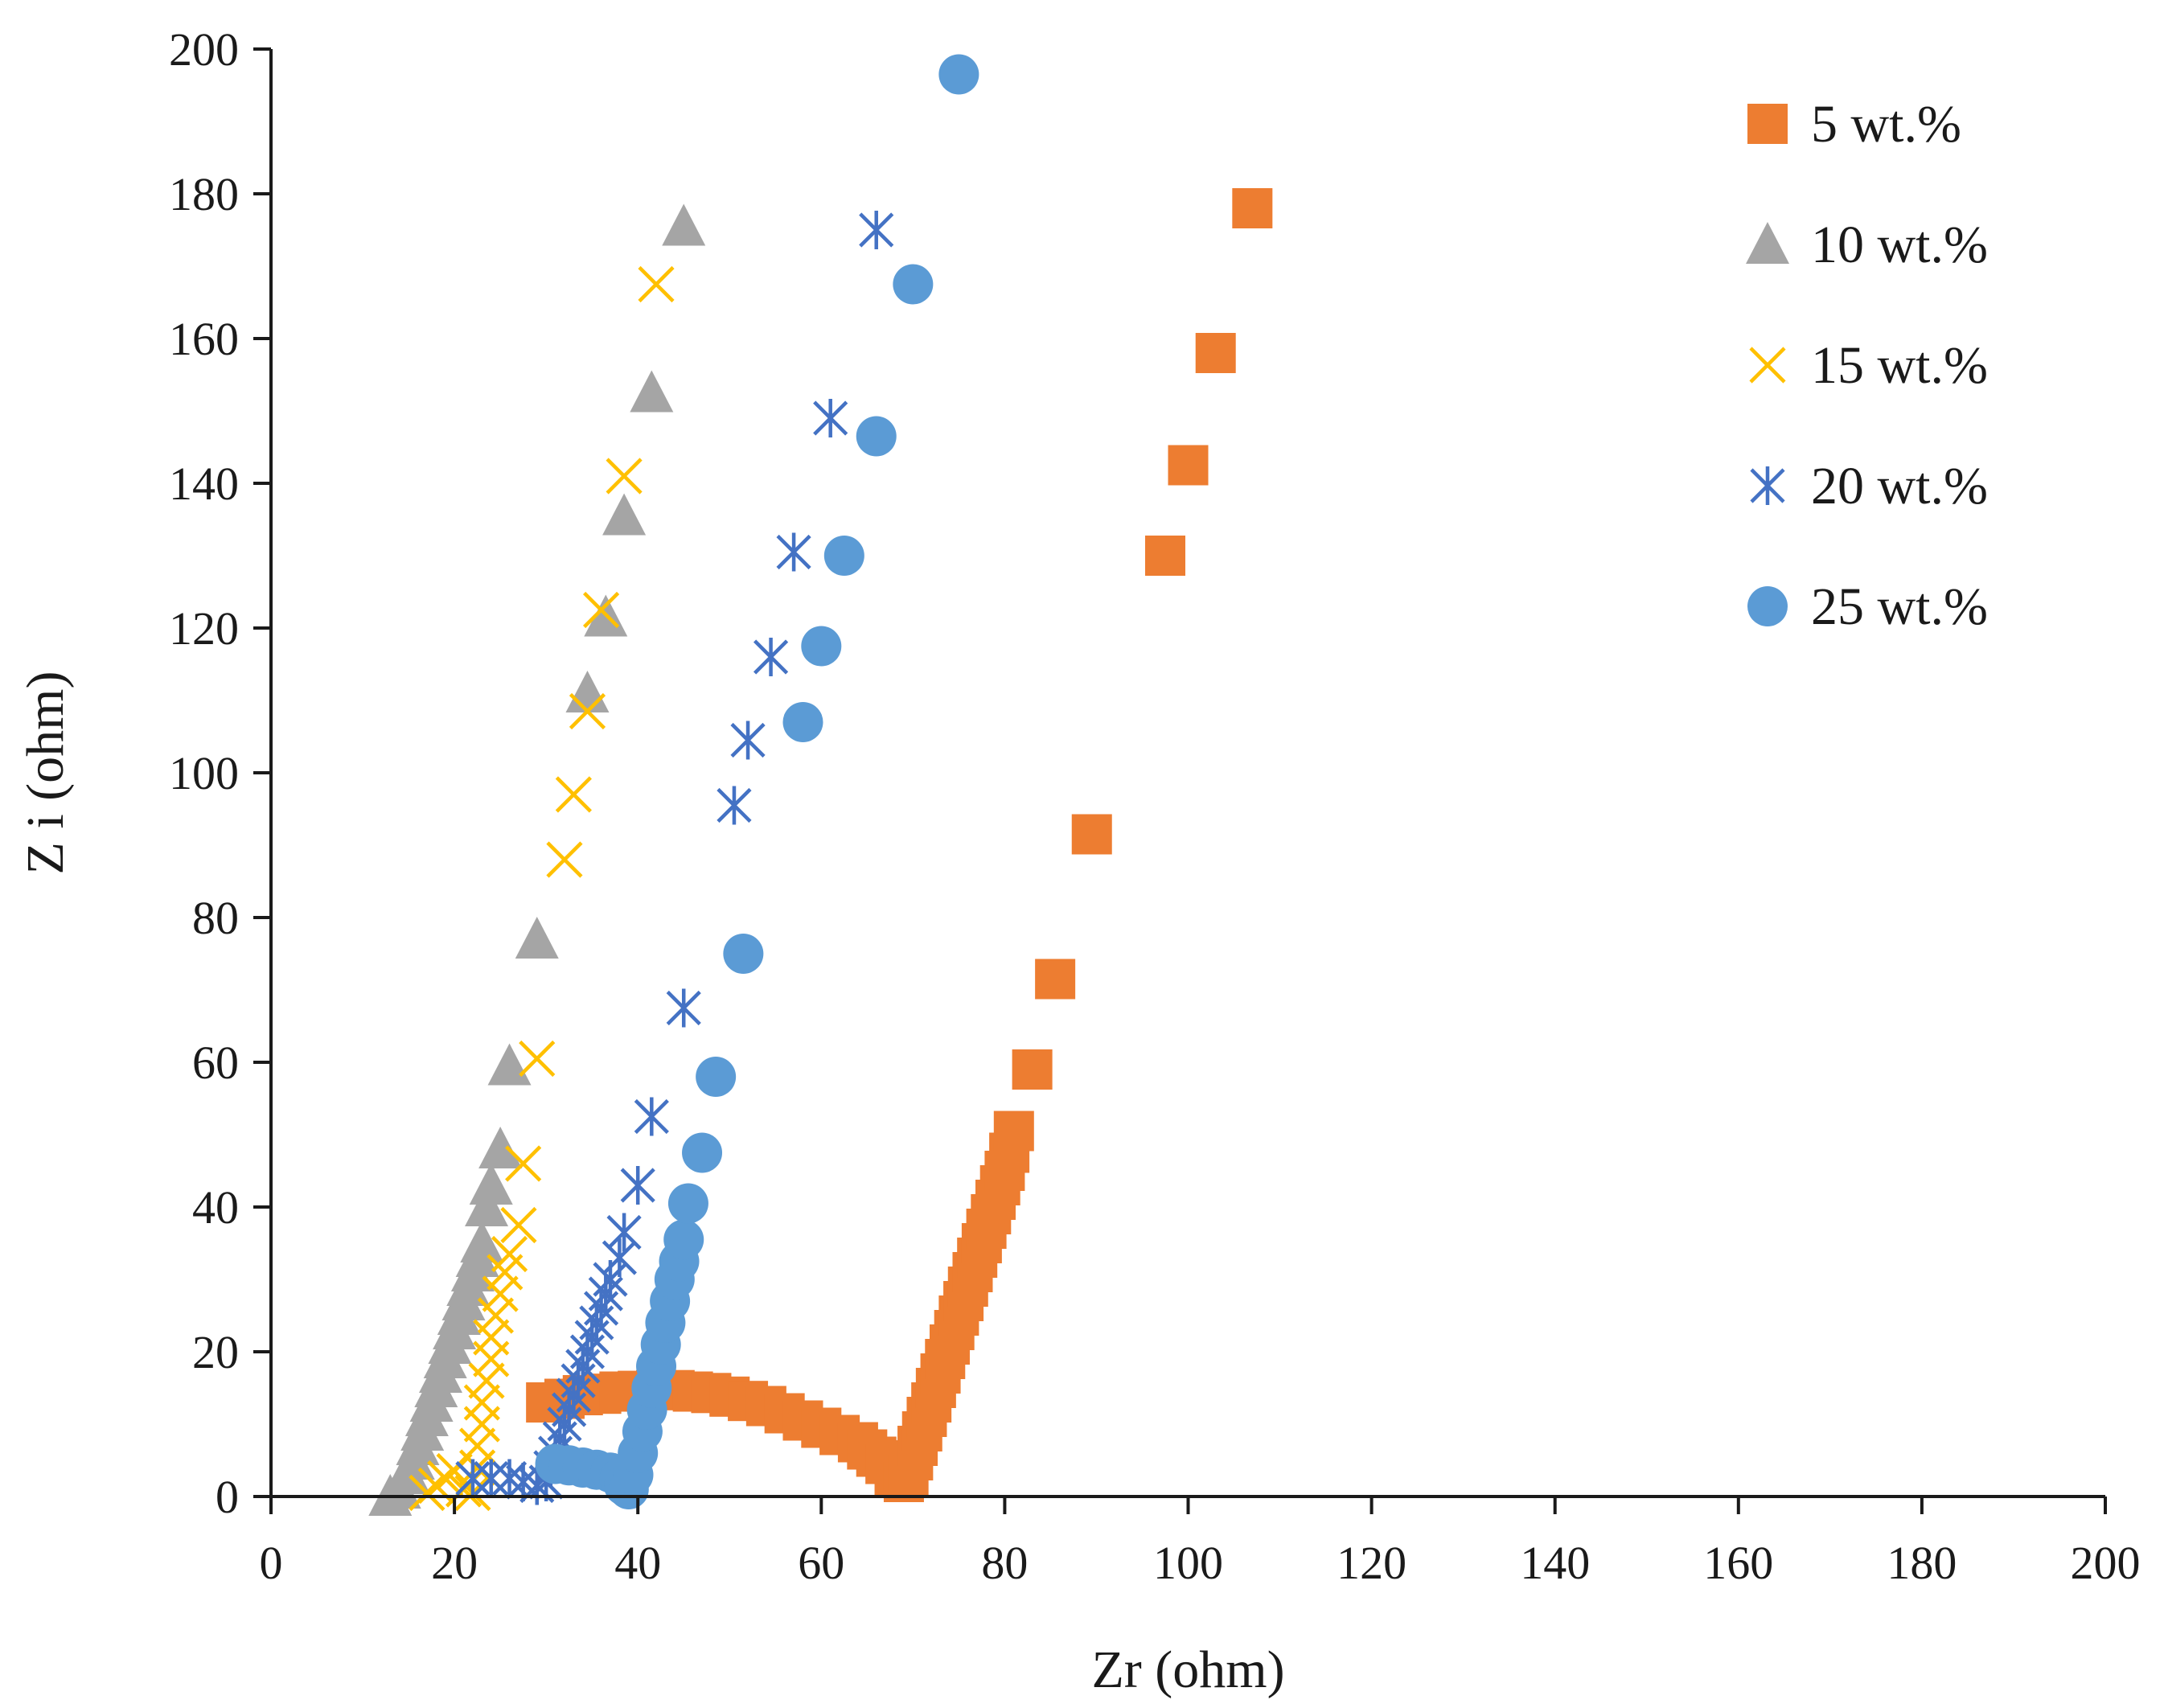  Describe the element at coordinates (454, 1563) in the screenshot. I see `x-tick-label: 20` at that location.